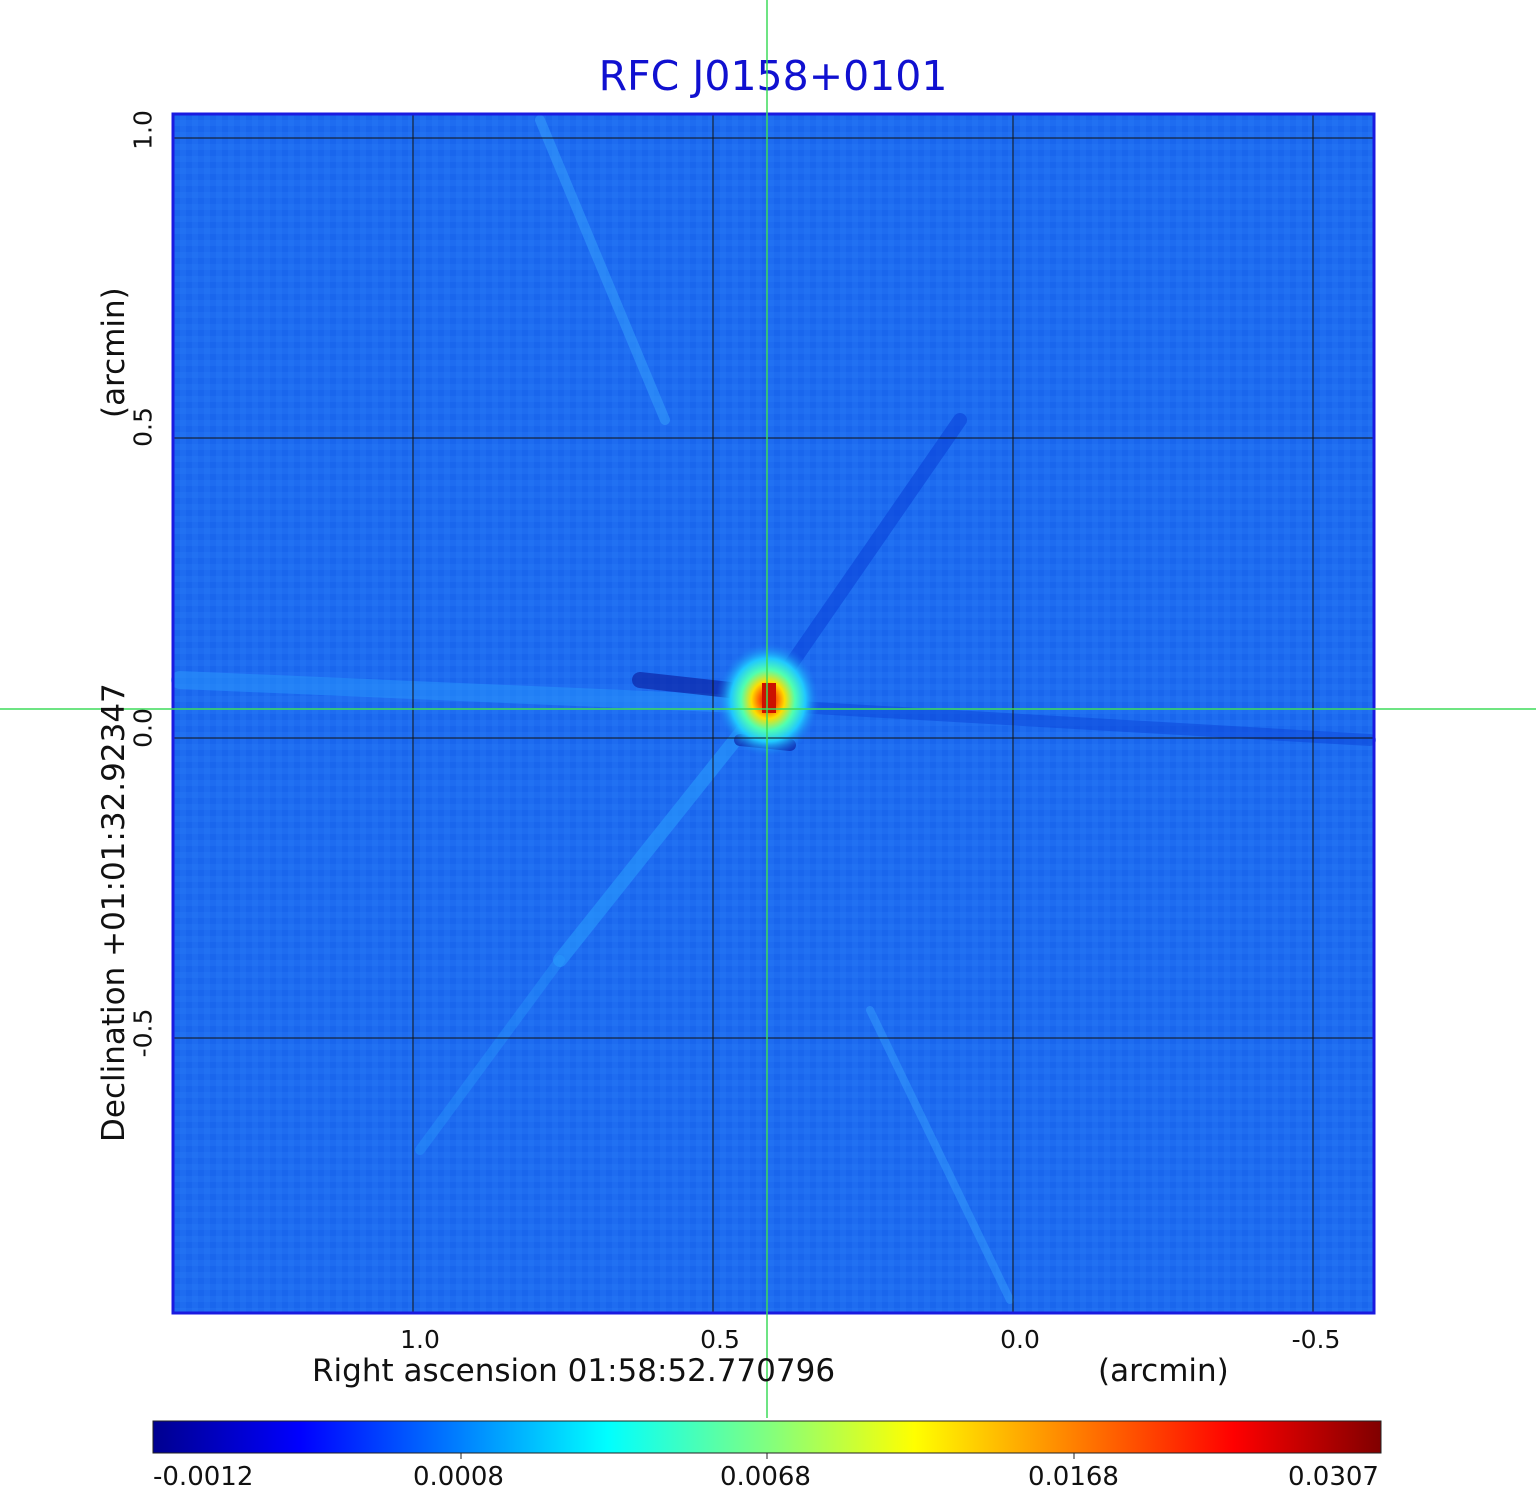  I want to click on colorbar, so click(767, 1437).